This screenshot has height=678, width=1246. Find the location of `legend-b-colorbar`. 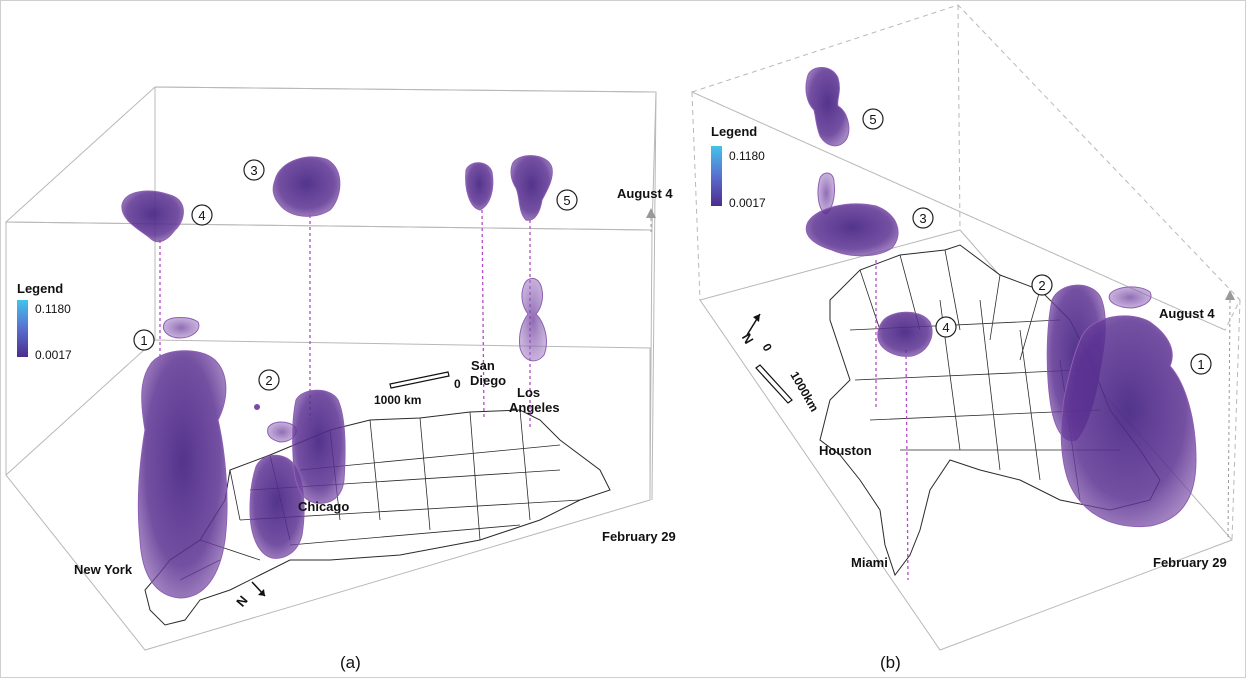

legend-b-colorbar is located at coordinates (716, 176).